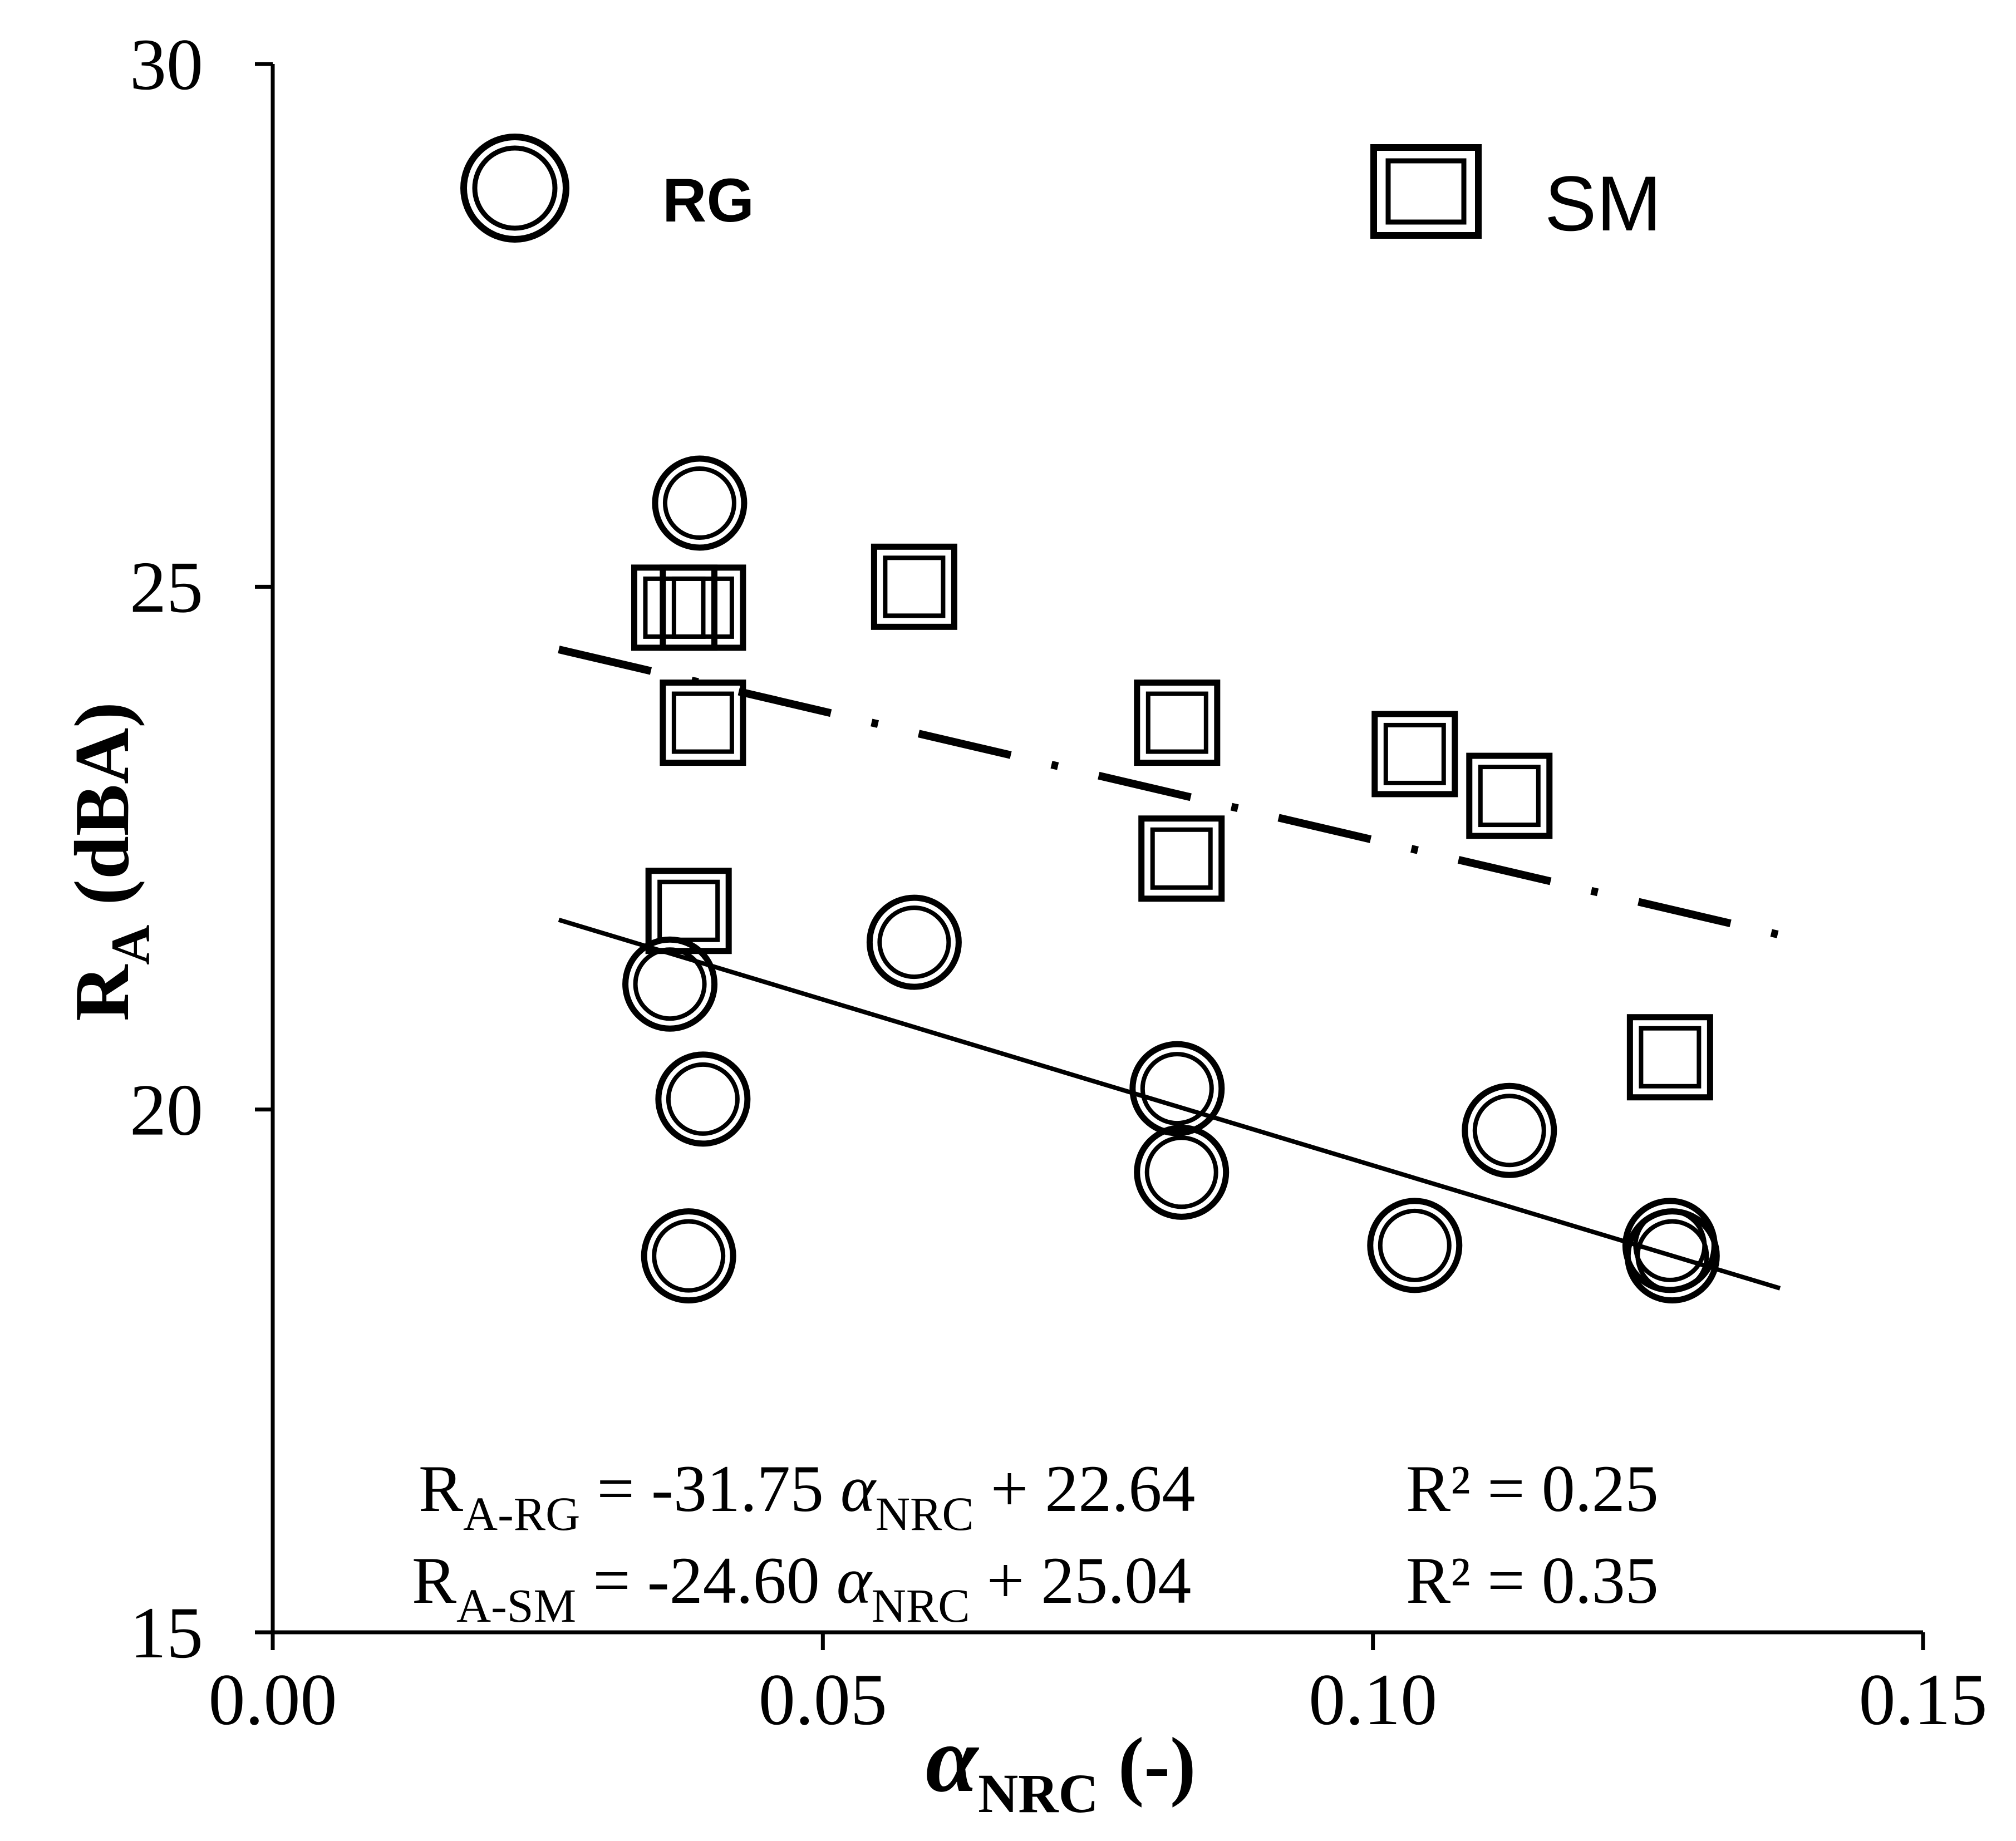 The height and width of the screenshot is (1841, 2016). Describe the element at coordinates (1373, 1699) in the screenshot. I see `x-tick-label: 0.10` at that location.